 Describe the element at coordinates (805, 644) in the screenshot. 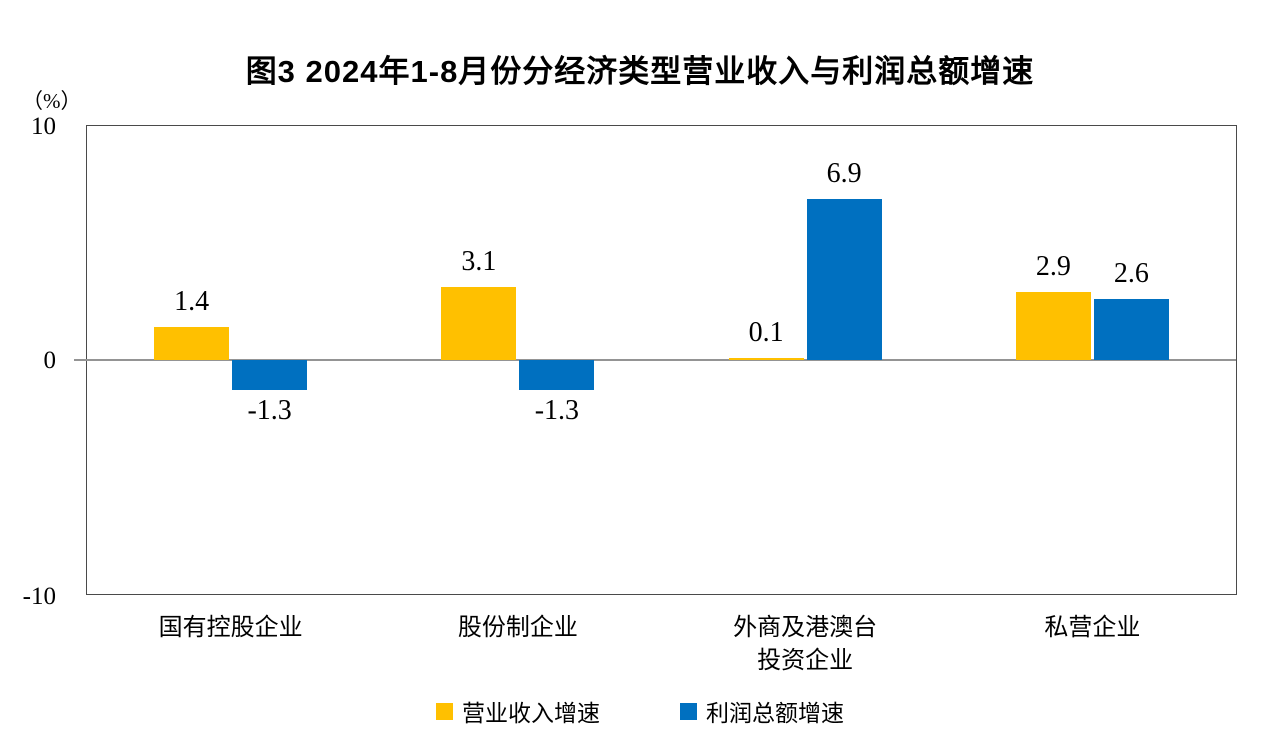

I see `x-category-label-2: 外商及港澳台 投资企业` at that location.